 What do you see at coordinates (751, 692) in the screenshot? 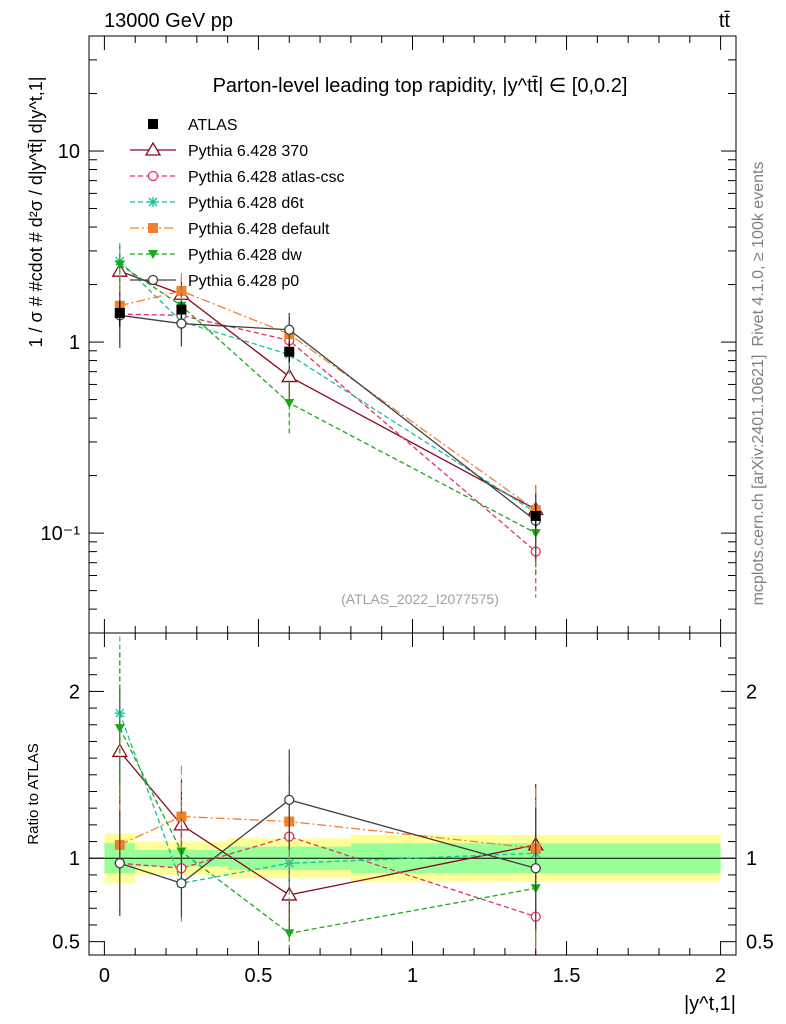
I see `ratio-y-tick-label-right: 2` at bounding box center [751, 692].